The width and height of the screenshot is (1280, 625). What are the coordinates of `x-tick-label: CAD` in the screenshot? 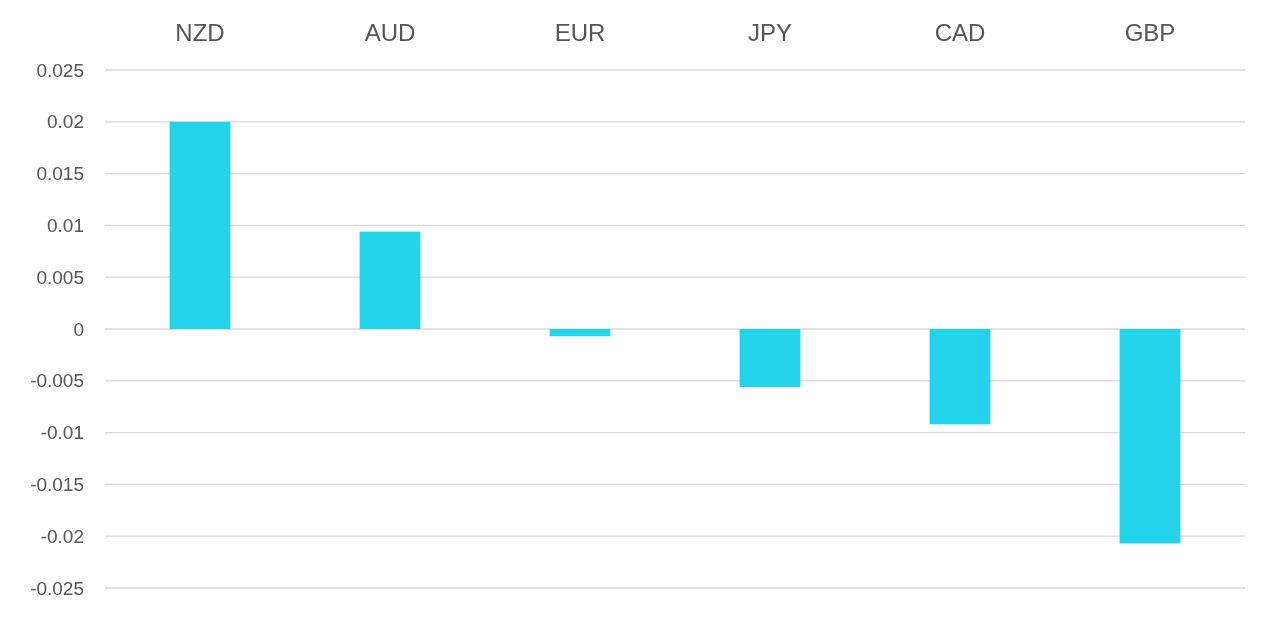 It's located at (960, 33).